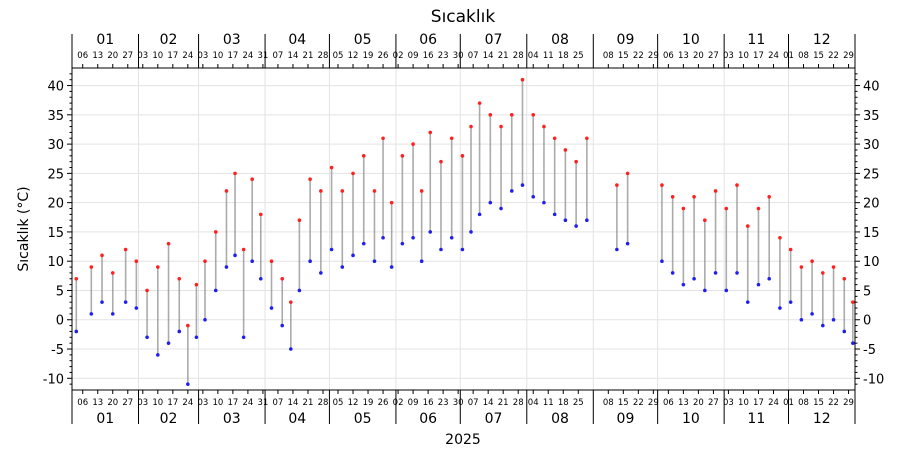  Describe the element at coordinates (60, 291) in the screenshot. I see `y-tick-label: 5` at that location.